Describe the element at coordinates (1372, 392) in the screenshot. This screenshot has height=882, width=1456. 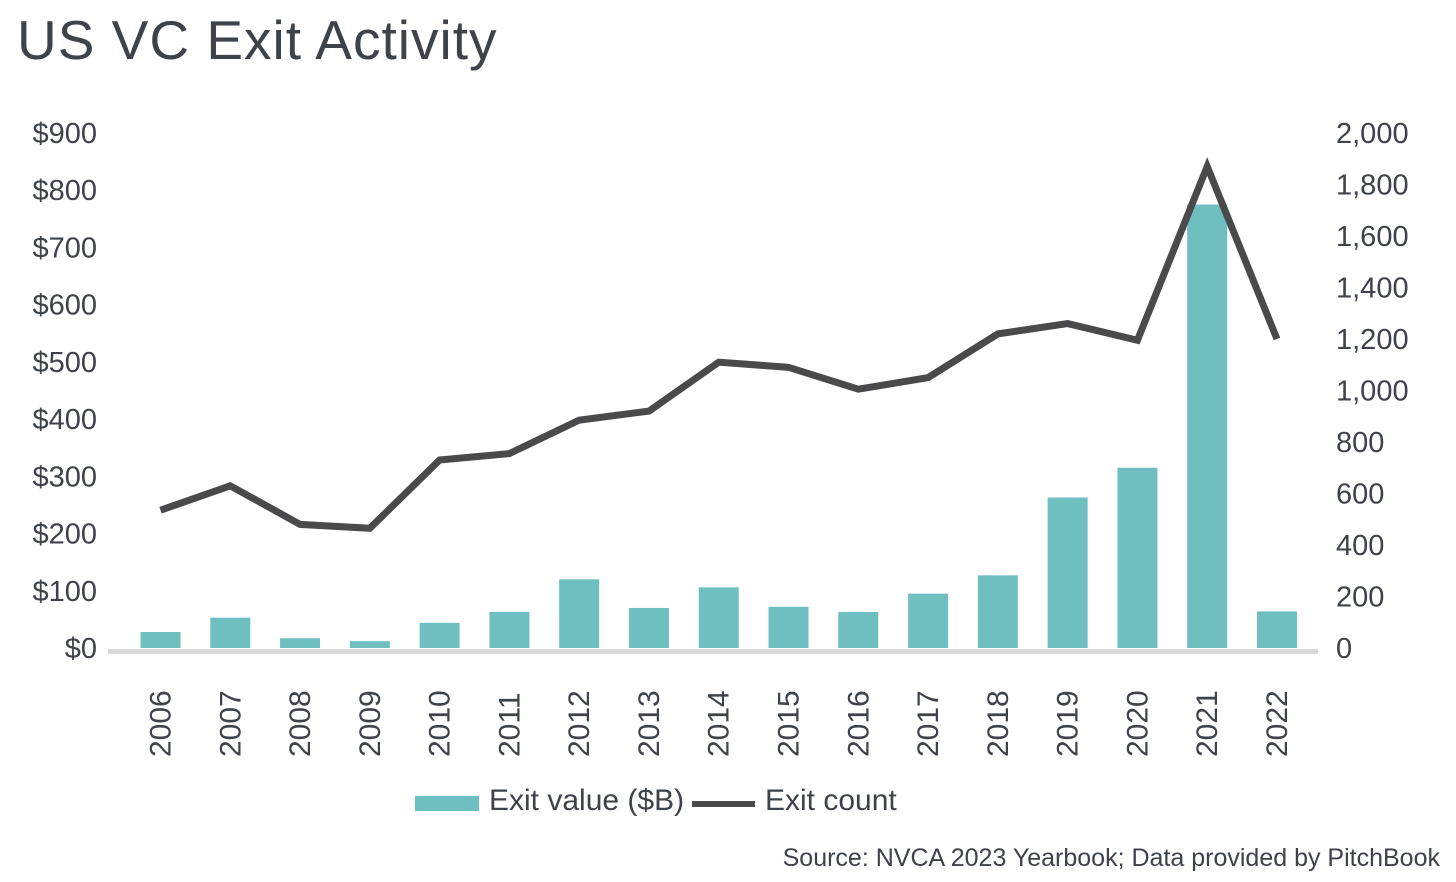
I see `right-axis-tick: 1,000` at that location.